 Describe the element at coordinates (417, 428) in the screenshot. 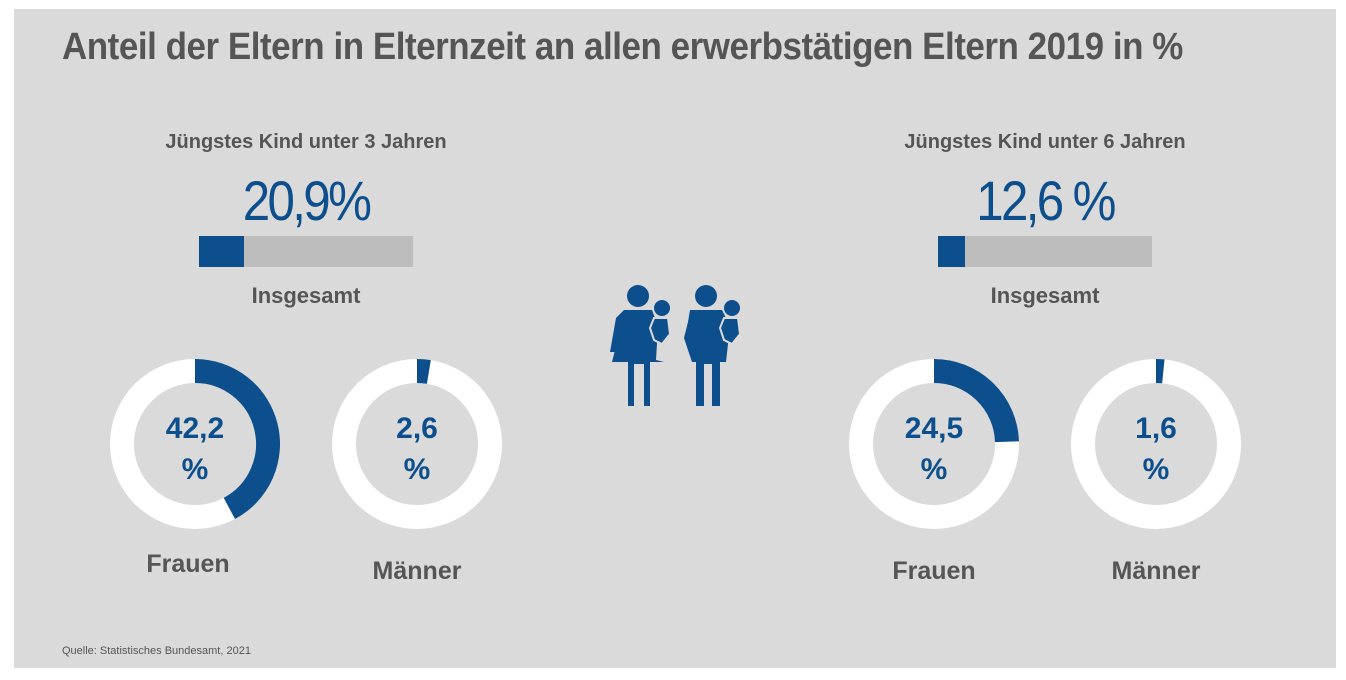

I see `donut-value-men: 2,6` at that location.